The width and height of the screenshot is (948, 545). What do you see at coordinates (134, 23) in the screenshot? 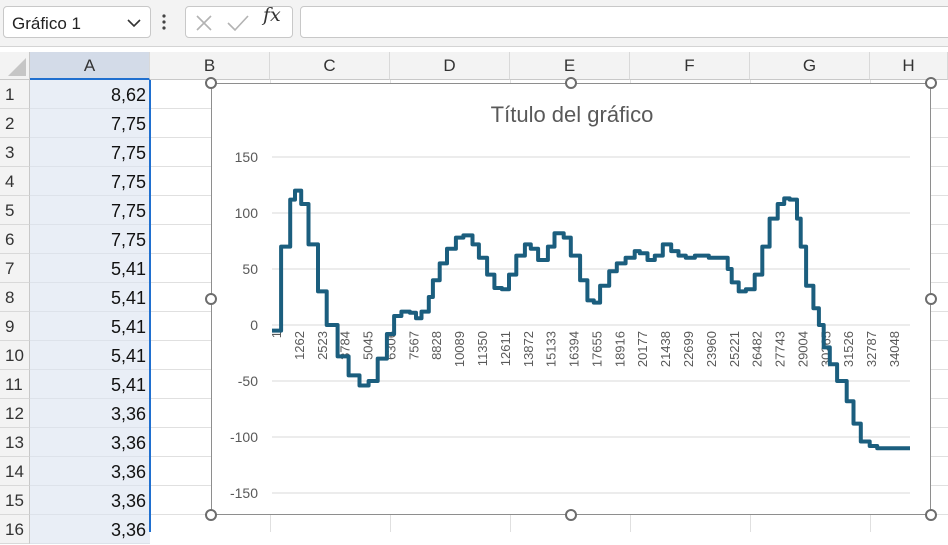
I see `chevron-down-icon` at bounding box center [134, 23].